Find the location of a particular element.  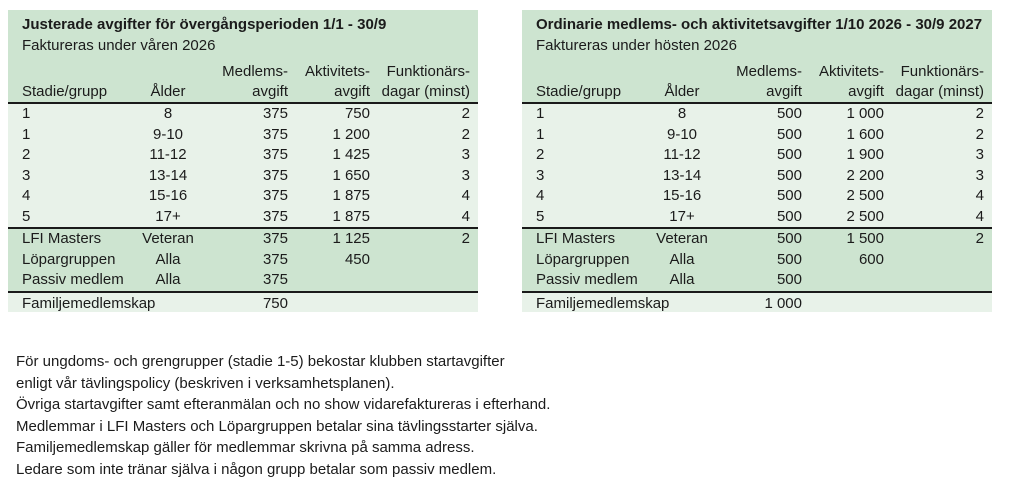

family-membership-value: 1 000 is located at coordinates (783, 303).